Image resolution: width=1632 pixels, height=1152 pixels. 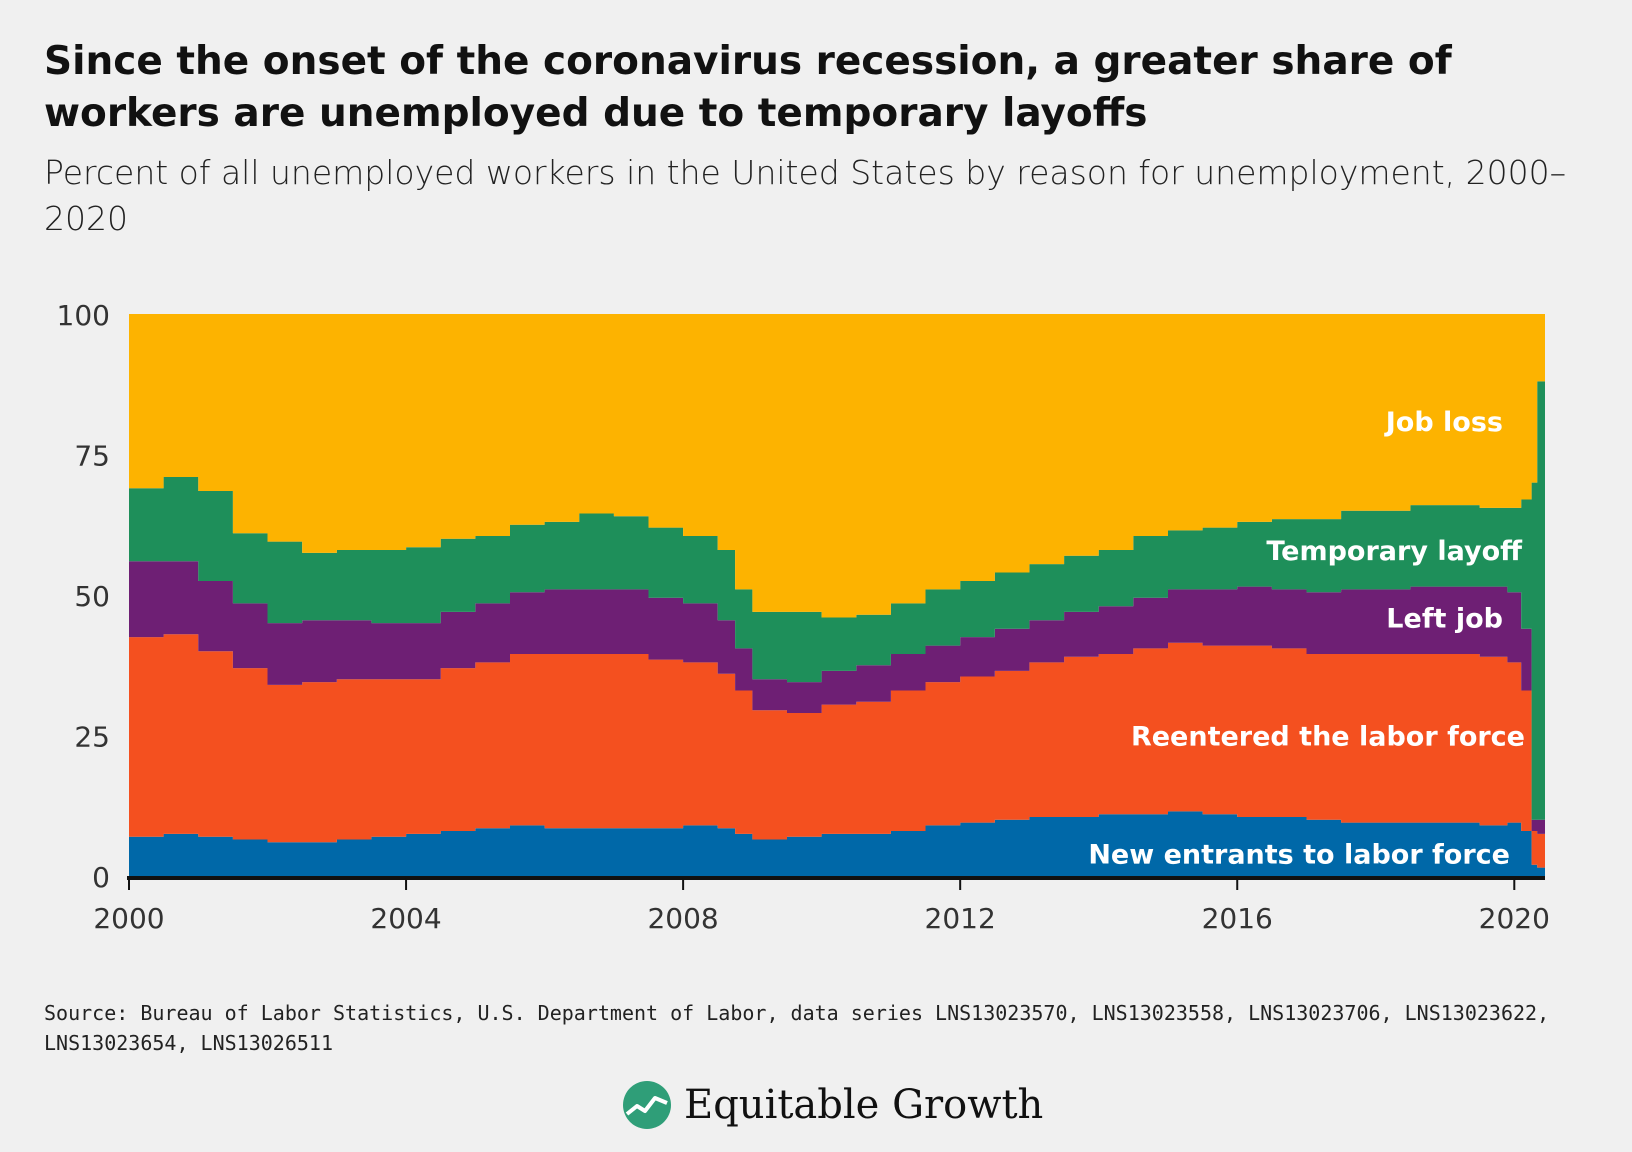 What do you see at coordinates (1328, 737) in the screenshot?
I see `series-label-reentered: Reentered the labor force` at bounding box center [1328, 737].